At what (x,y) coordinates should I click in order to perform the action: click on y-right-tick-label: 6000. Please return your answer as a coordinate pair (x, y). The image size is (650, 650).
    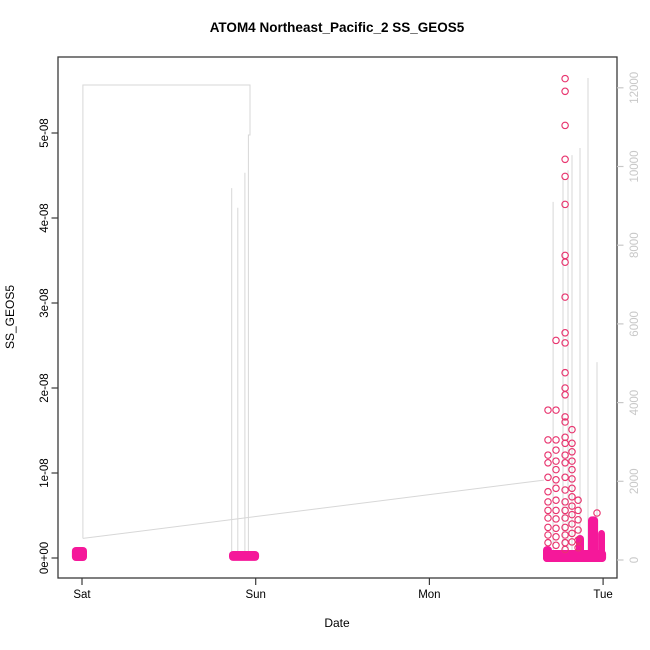
    Looking at the image, I should click on (635, 324).